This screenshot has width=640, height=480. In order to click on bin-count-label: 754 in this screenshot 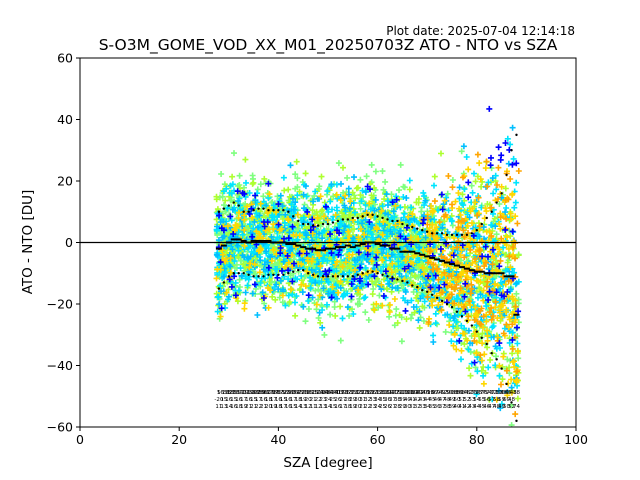, I will do `click(486, 393)`.